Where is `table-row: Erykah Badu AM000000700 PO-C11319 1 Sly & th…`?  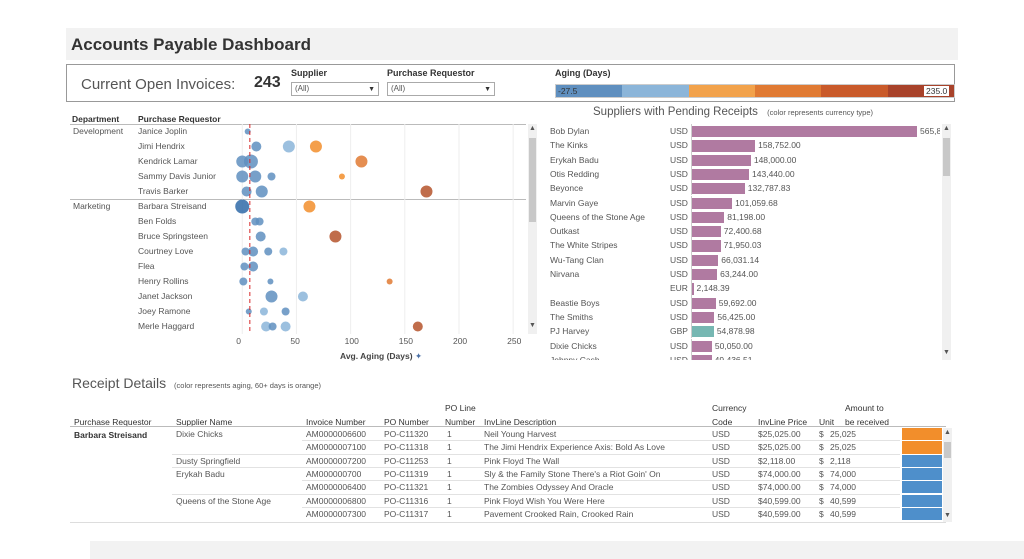
table-row: Erykah Badu AM000000700 PO-C11319 1 Sly & th… is located at coordinates (508, 473).